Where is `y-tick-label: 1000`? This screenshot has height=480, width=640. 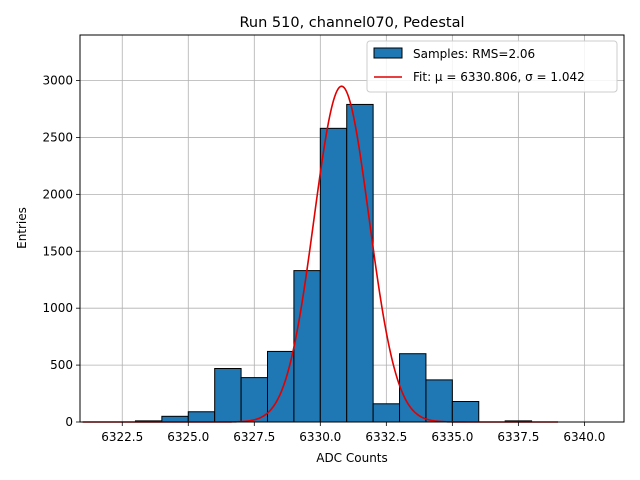
y-tick-label: 1000 is located at coordinates (57, 308).